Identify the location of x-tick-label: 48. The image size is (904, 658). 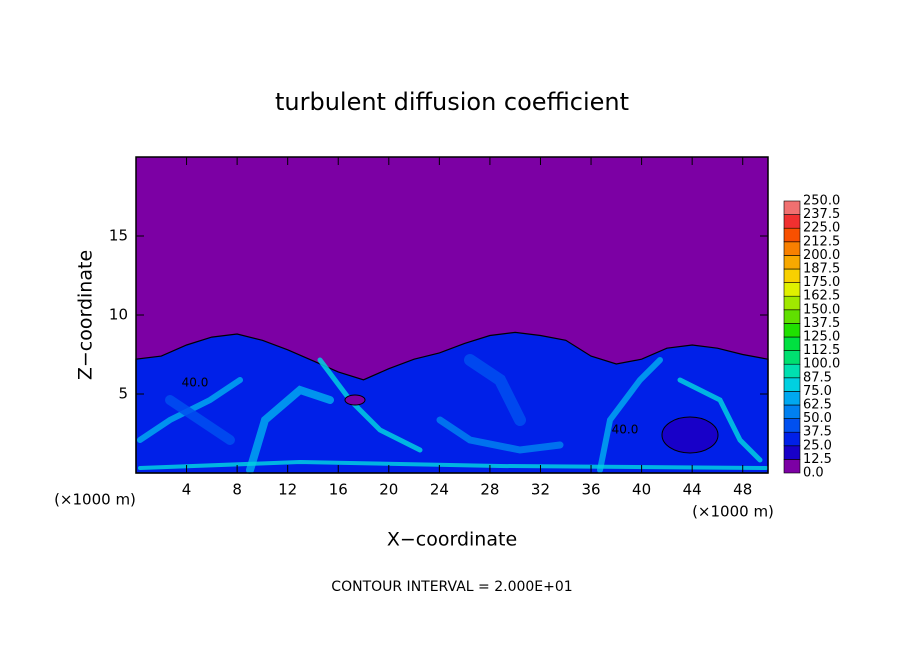
(742, 490).